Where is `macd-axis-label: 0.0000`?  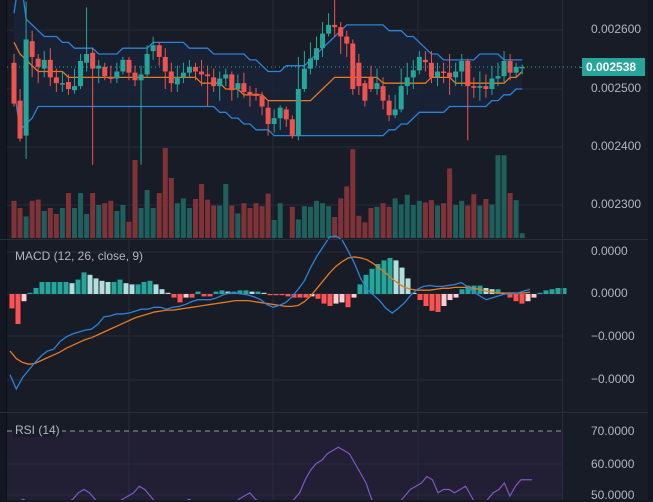 macd-axis-label: 0.0000 is located at coordinates (609, 251).